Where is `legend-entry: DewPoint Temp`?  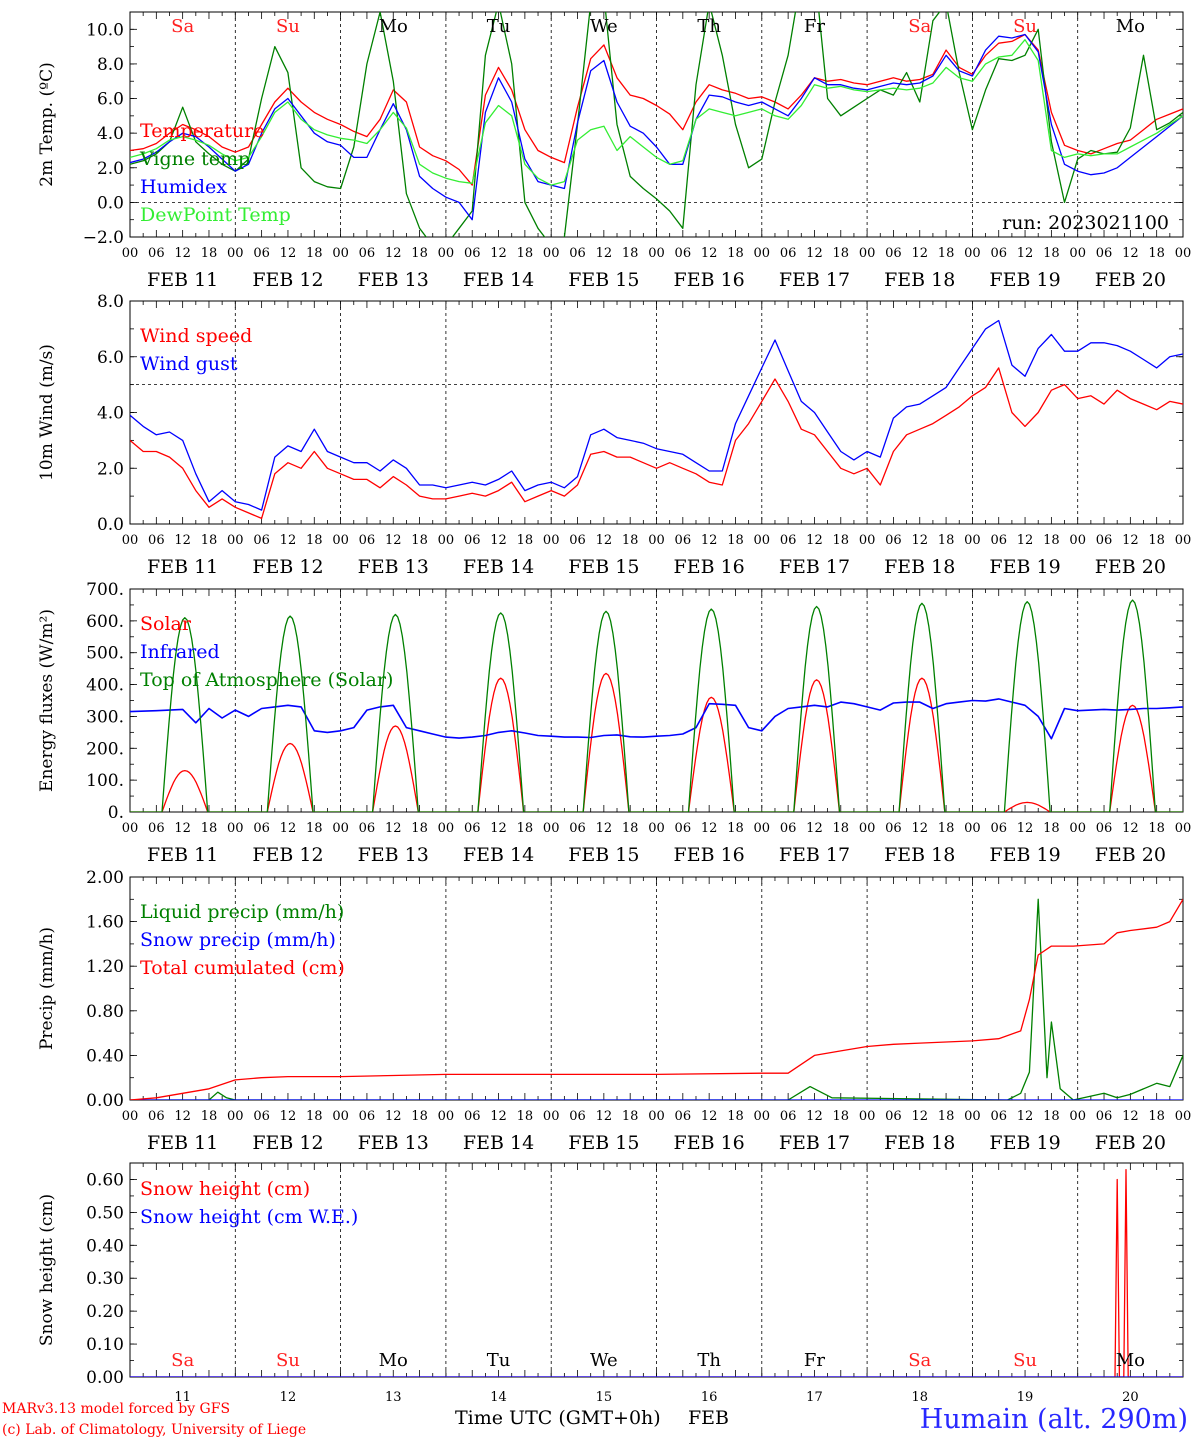 legend-entry: DewPoint Temp is located at coordinates (215, 215).